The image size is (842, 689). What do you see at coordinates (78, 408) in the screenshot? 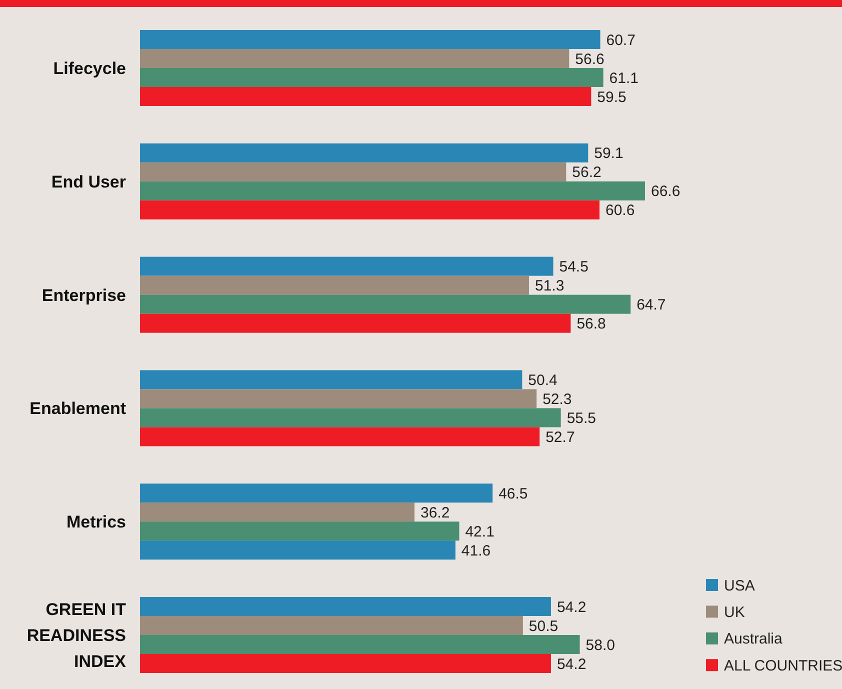
I see `y-tick-label: Enablement` at bounding box center [78, 408].